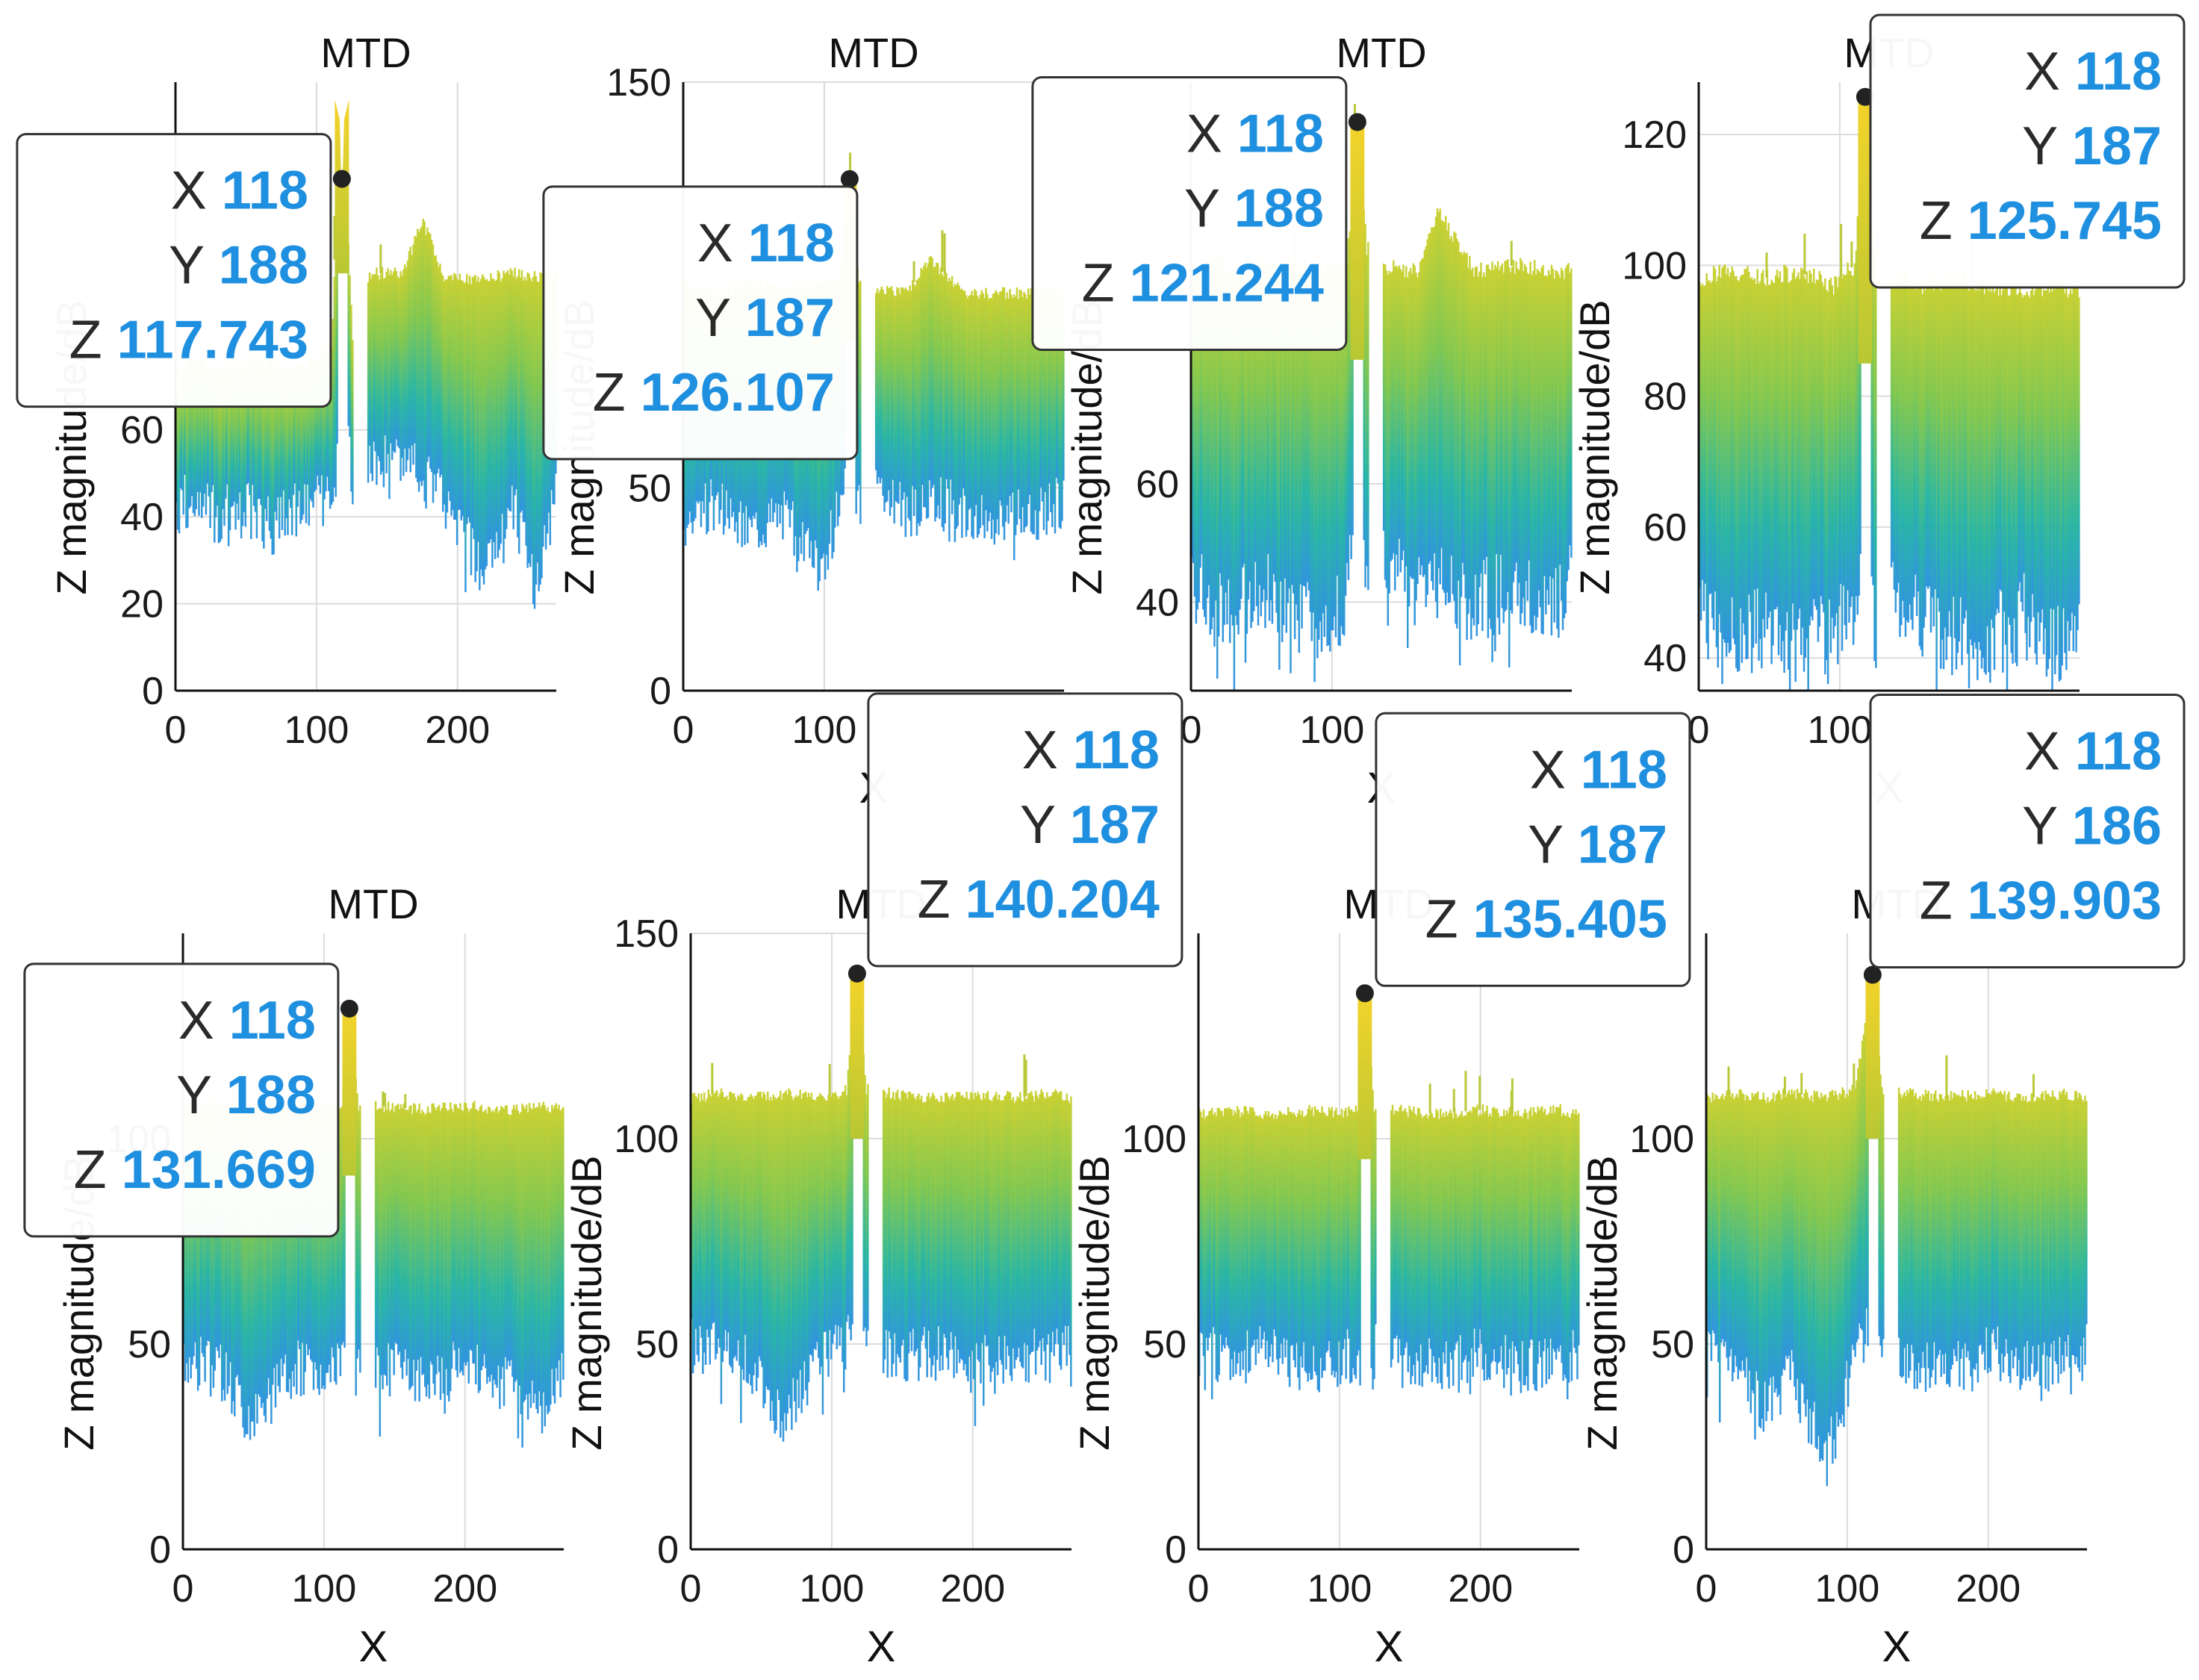 Image resolution: width=2199 pixels, height=1680 pixels. Describe the element at coordinates (660, 691) in the screenshot. I see `y-tick-label: 0` at that location.